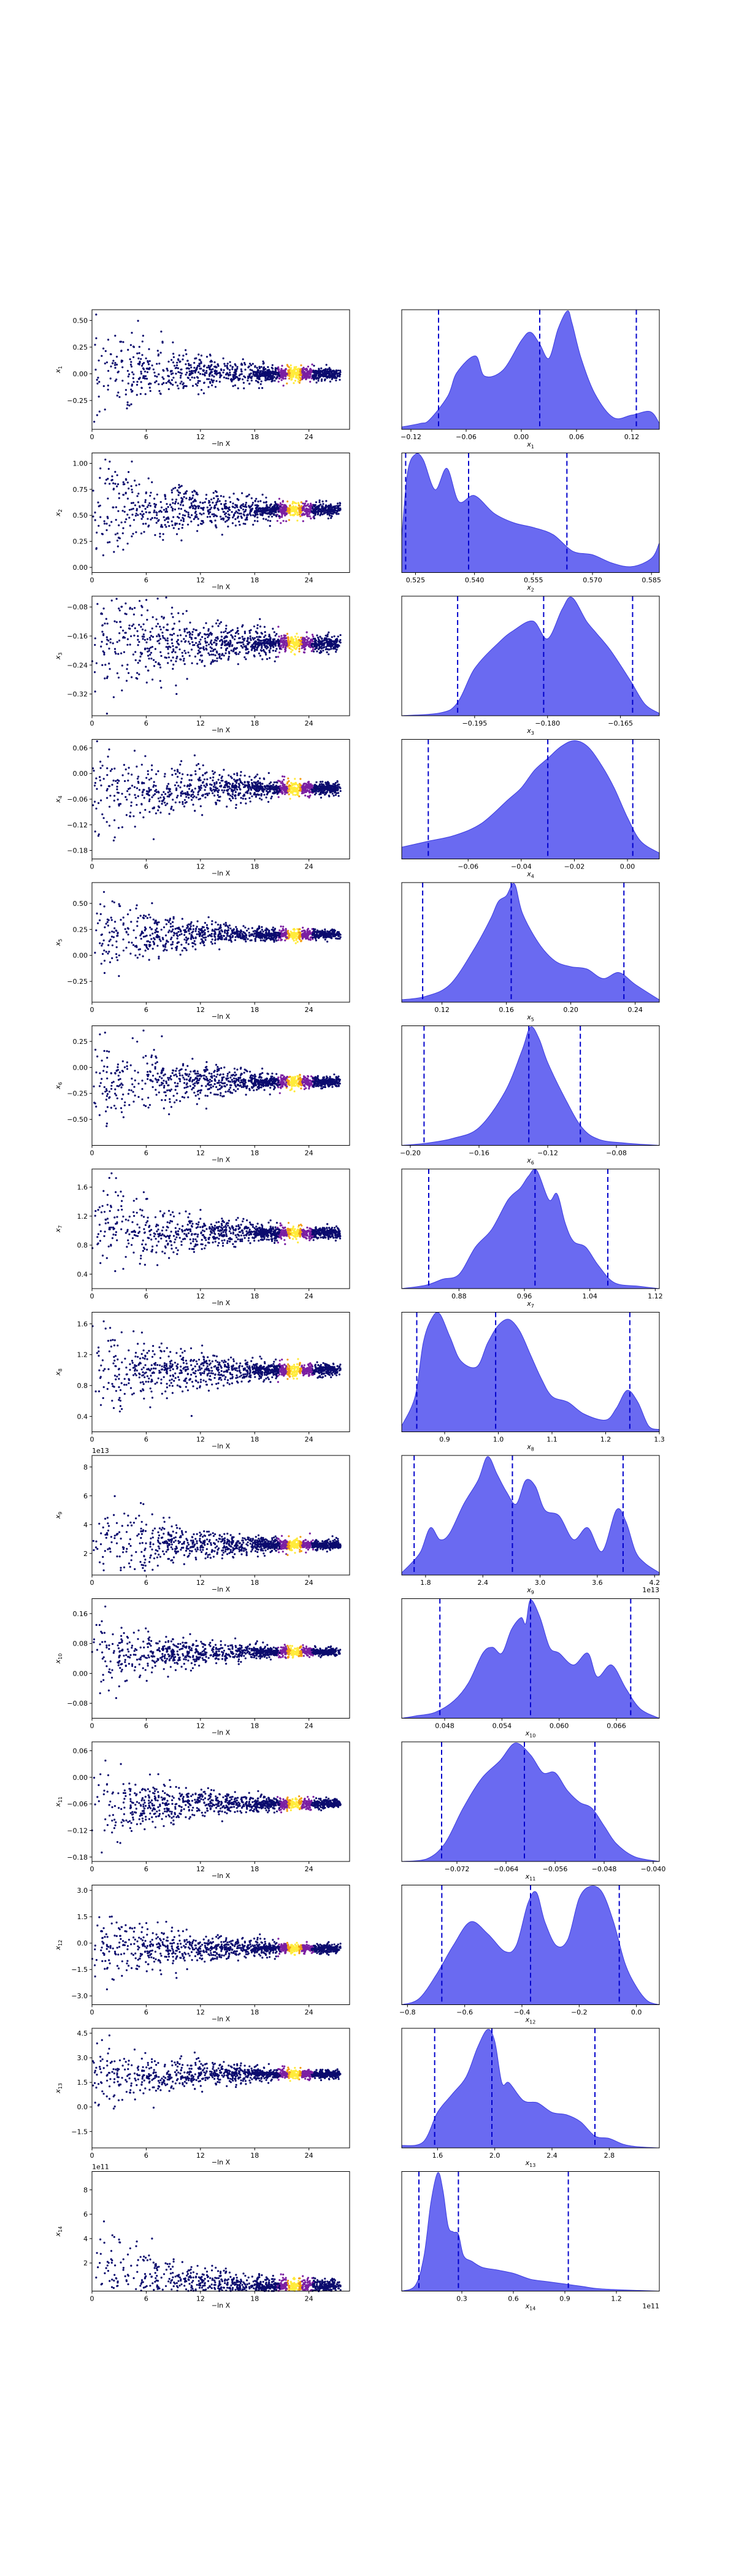 The width and height of the screenshot is (736, 2576). What do you see at coordinates (202, 808) in the screenshot?
I see `scatter-panel-x4: 0 6 12 18 24−0.18−0.12−0.060.000.06−ln Xx4` at bounding box center [202, 808].